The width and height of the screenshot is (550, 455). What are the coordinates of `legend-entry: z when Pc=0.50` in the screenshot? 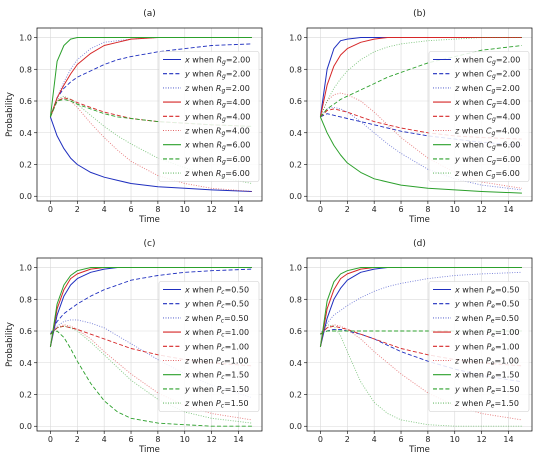 It's located at (216, 319).